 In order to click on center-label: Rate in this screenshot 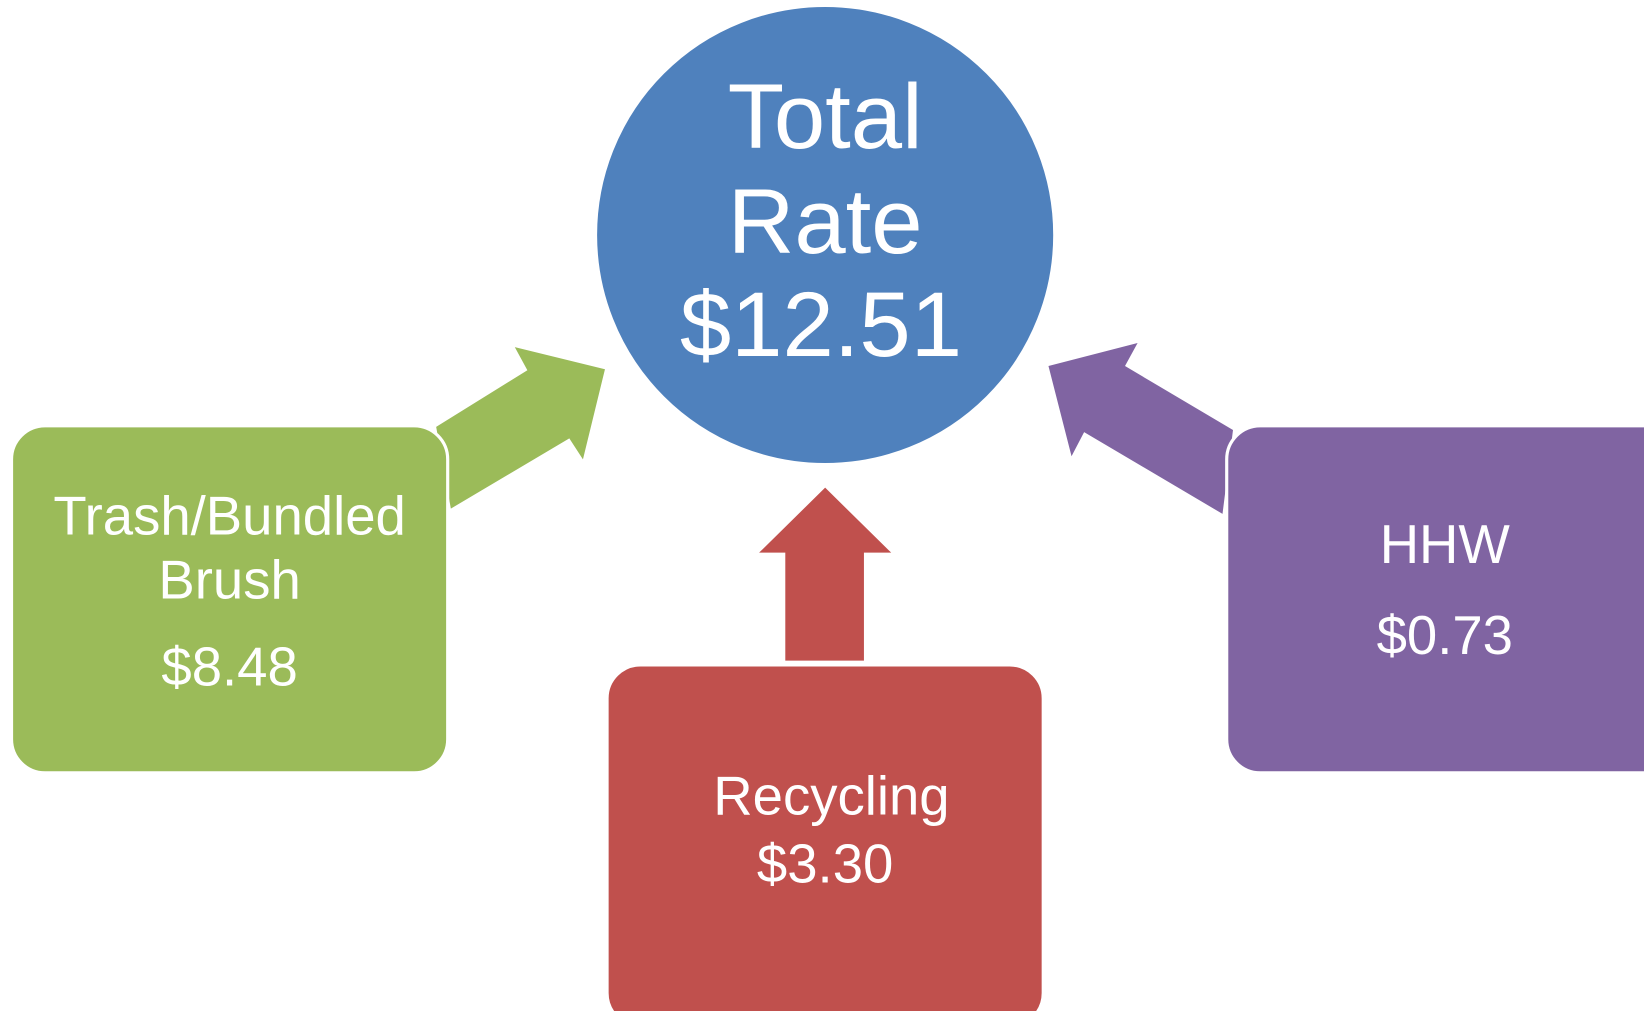, I will do `click(825, 221)`.